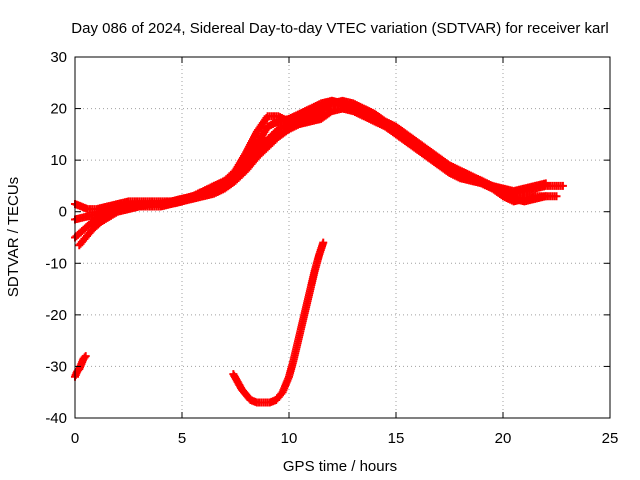 This screenshot has height=480, width=640. I want to click on x-tick-label: 5, so click(182, 438).